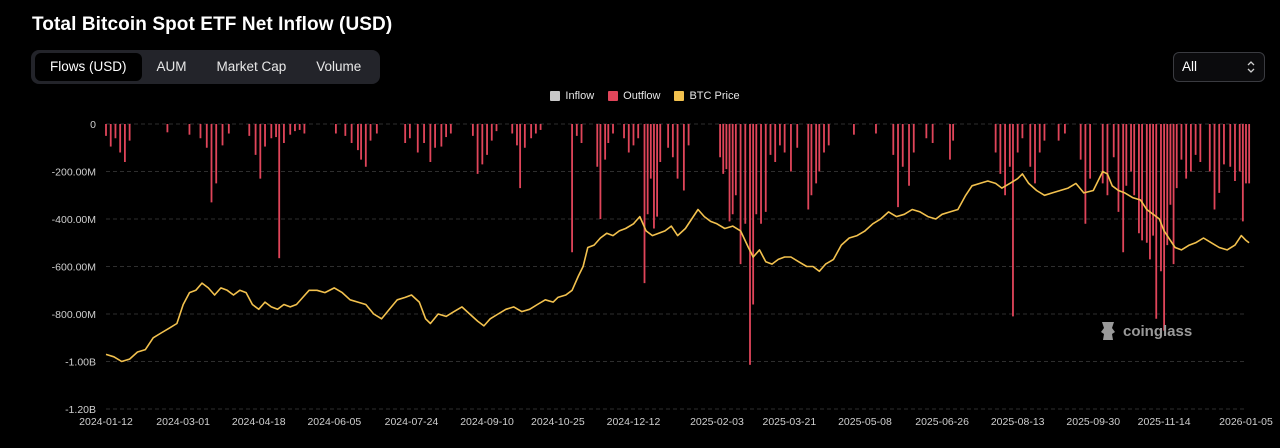  Describe the element at coordinates (707, 96) in the screenshot. I see `legend-item-btc-price: BTC Price` at that location.